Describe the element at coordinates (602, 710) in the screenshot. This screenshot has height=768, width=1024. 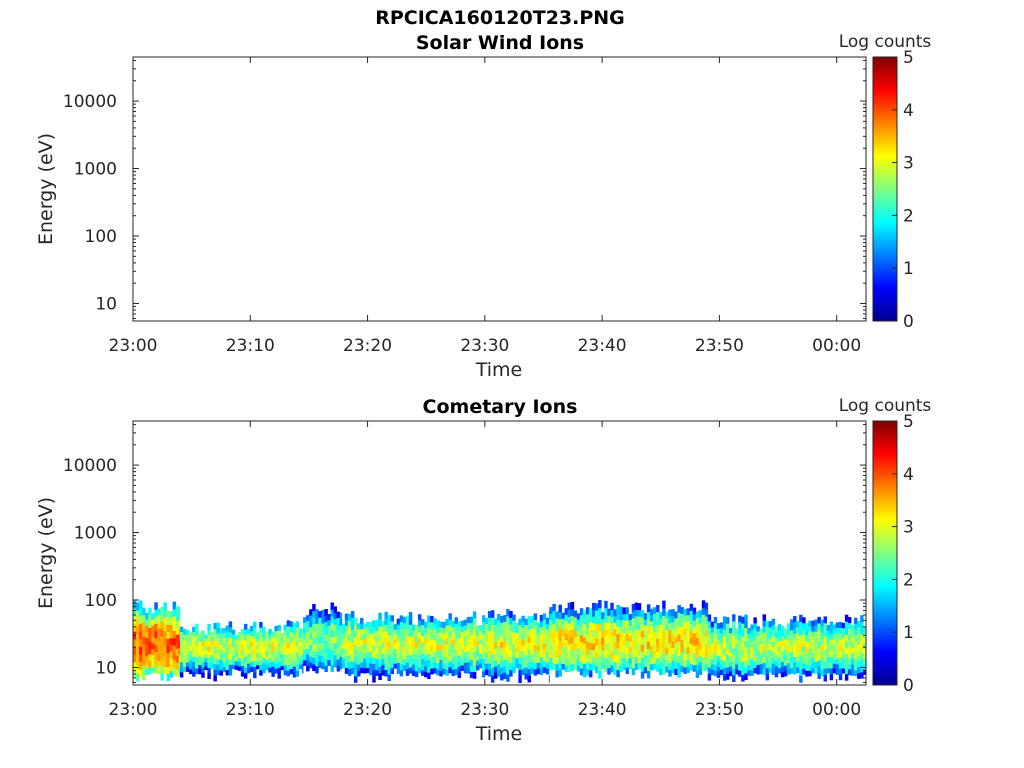
I see `x-tick-label: 23:40` at that location.